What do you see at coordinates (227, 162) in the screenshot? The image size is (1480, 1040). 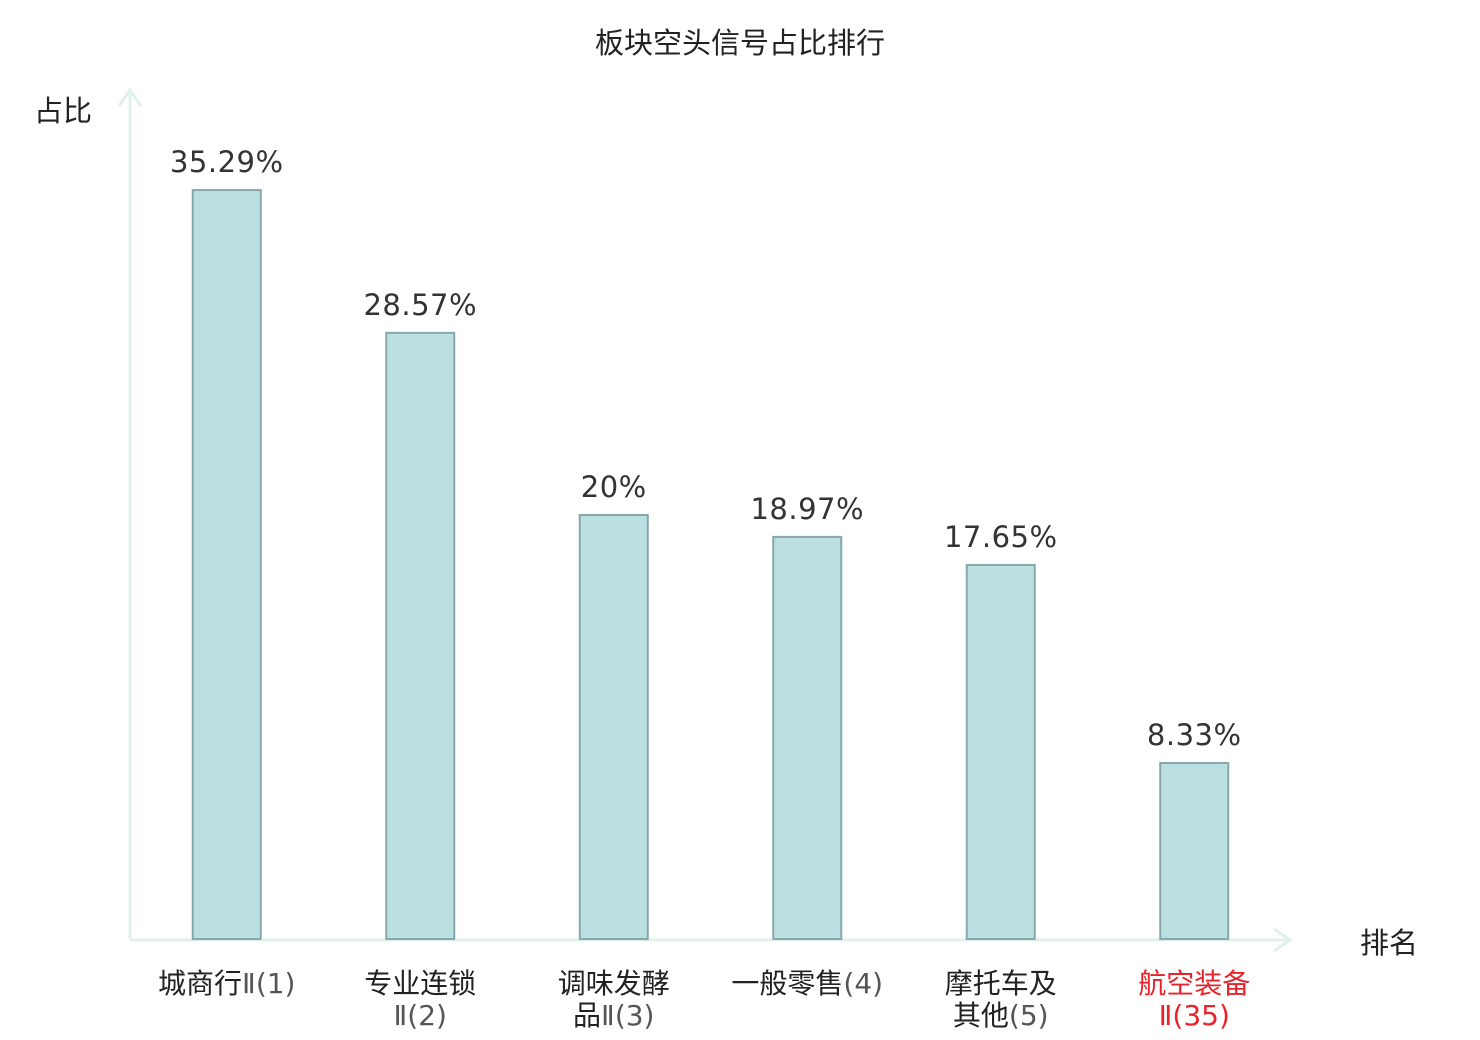 I see `data-label: 35.29%` at bounding box center [227, 162].